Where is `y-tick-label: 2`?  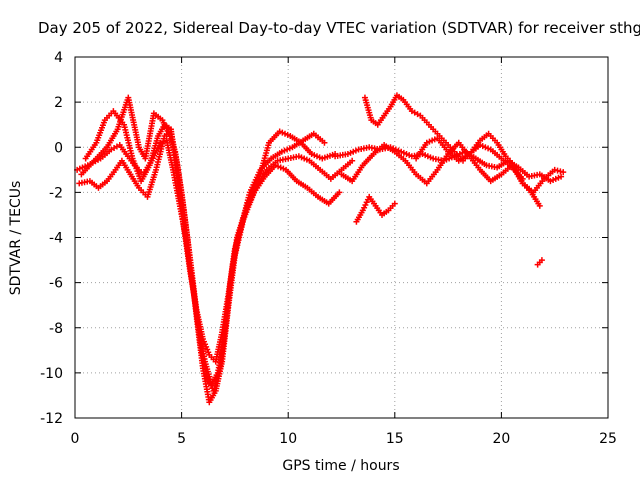 y-tick-label: 2 is located at coordinates (58, 103).